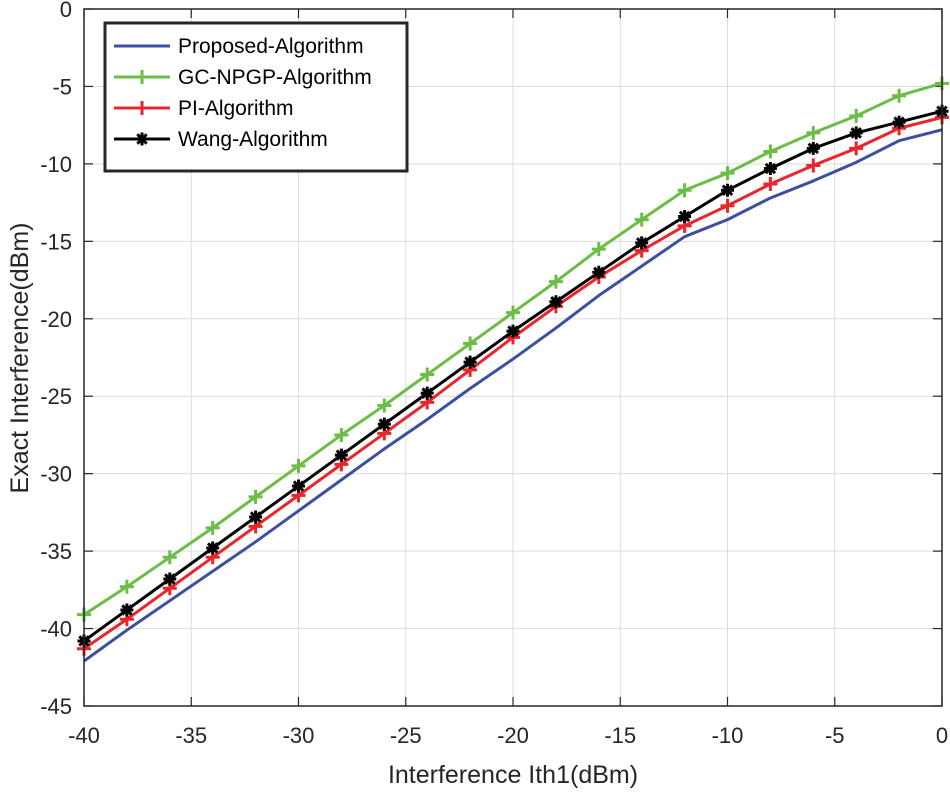  I want to click on x-tick-label: -20, so click(513, 735).